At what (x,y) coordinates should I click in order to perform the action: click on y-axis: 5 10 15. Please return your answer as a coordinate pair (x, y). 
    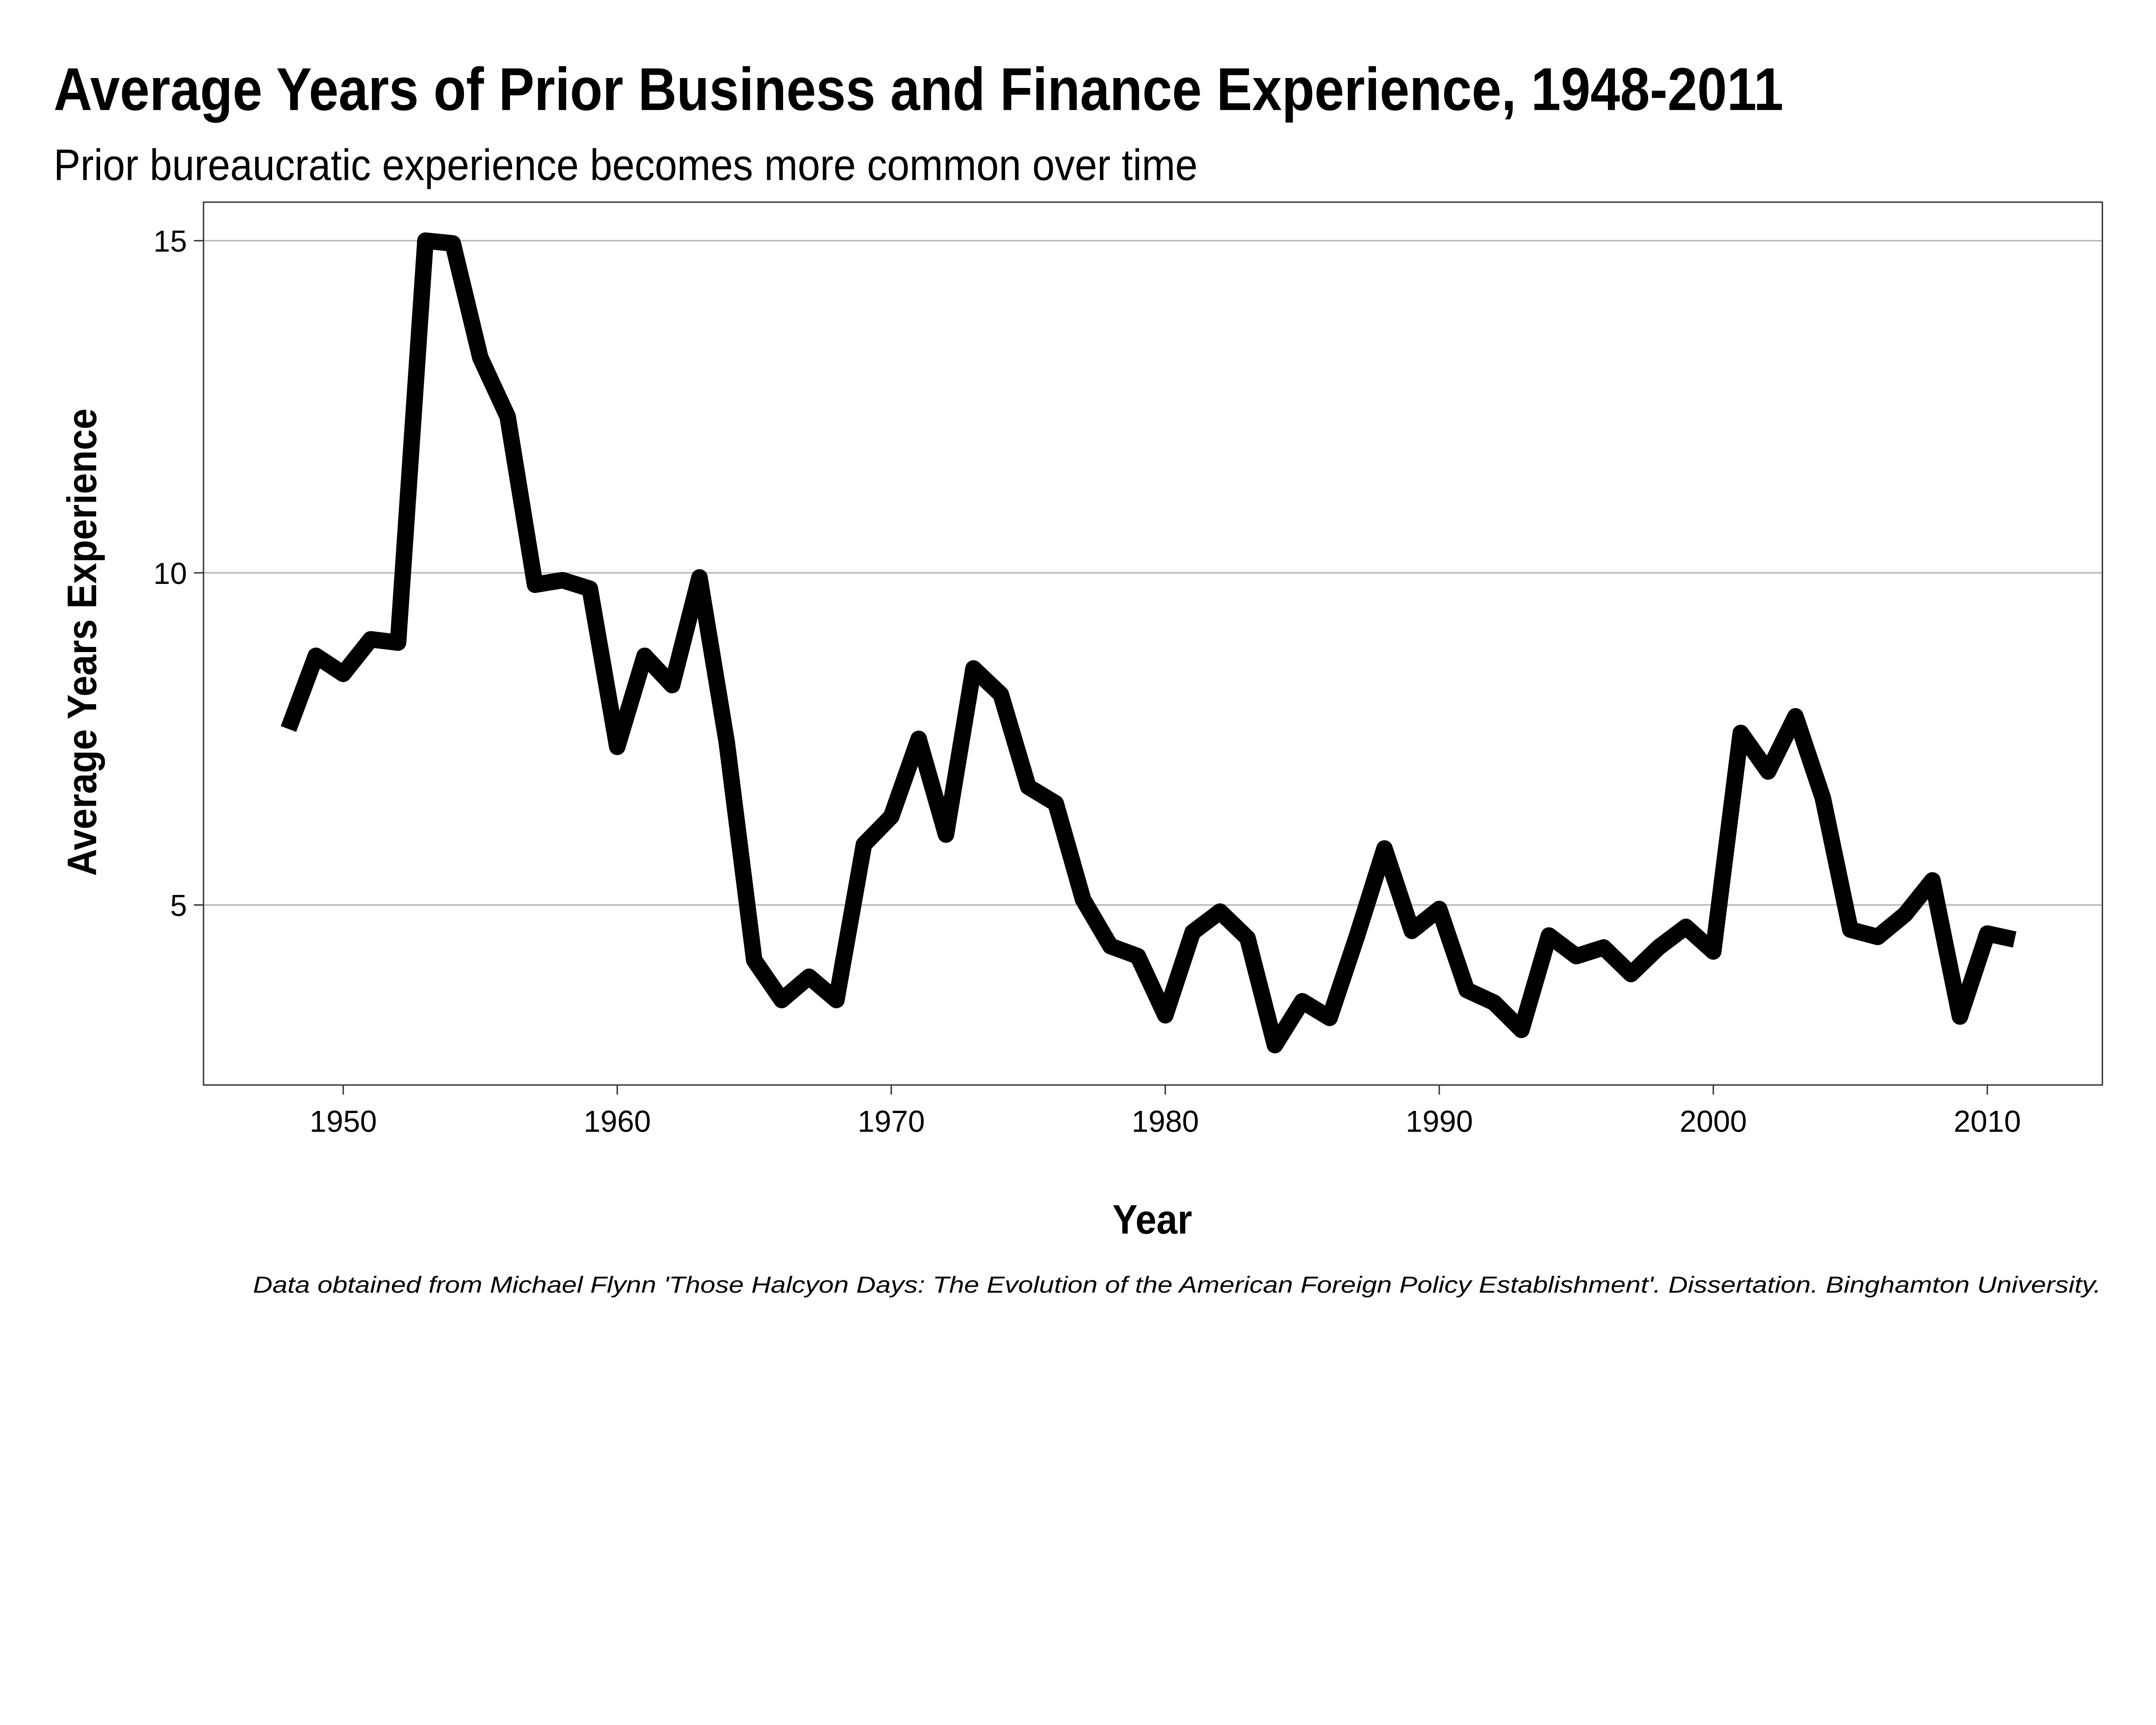
    Looking at the image, I should click on (179, 573).